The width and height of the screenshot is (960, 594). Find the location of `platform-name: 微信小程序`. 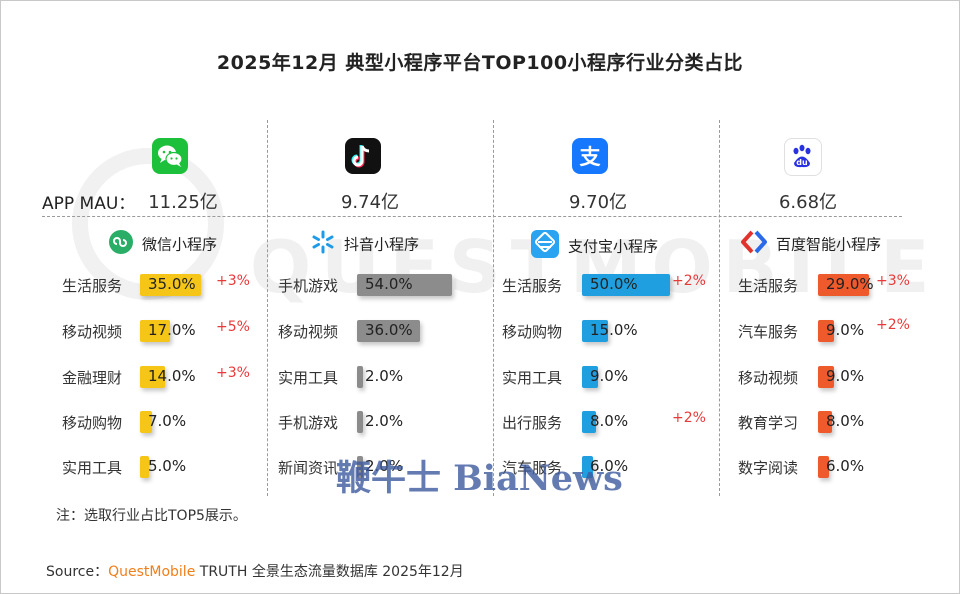

platform-name: 微信小程序 is located at coordinates (180, 244).